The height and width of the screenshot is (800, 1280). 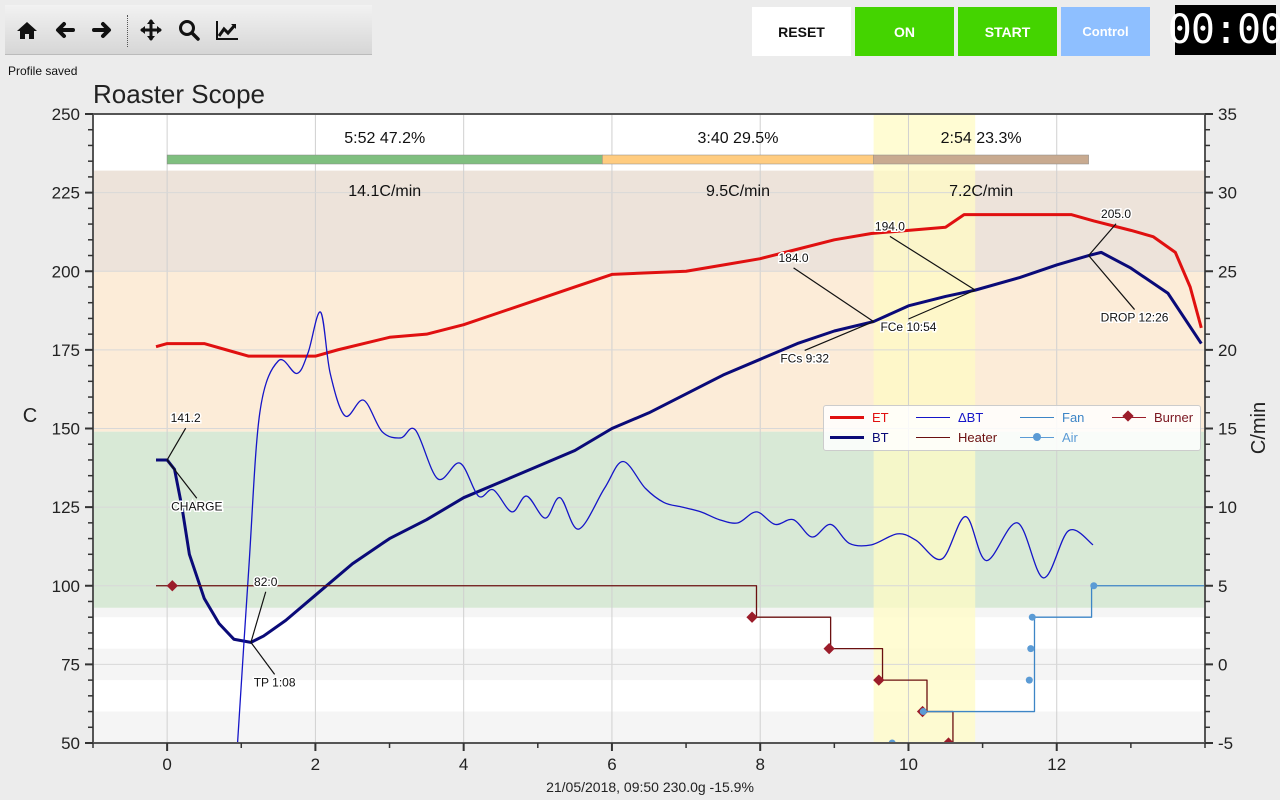 What do you see at coordinates (275, 682) in the screenshot?
I see `annotation-label: TP 1:08` at bounding box center [275, 682].